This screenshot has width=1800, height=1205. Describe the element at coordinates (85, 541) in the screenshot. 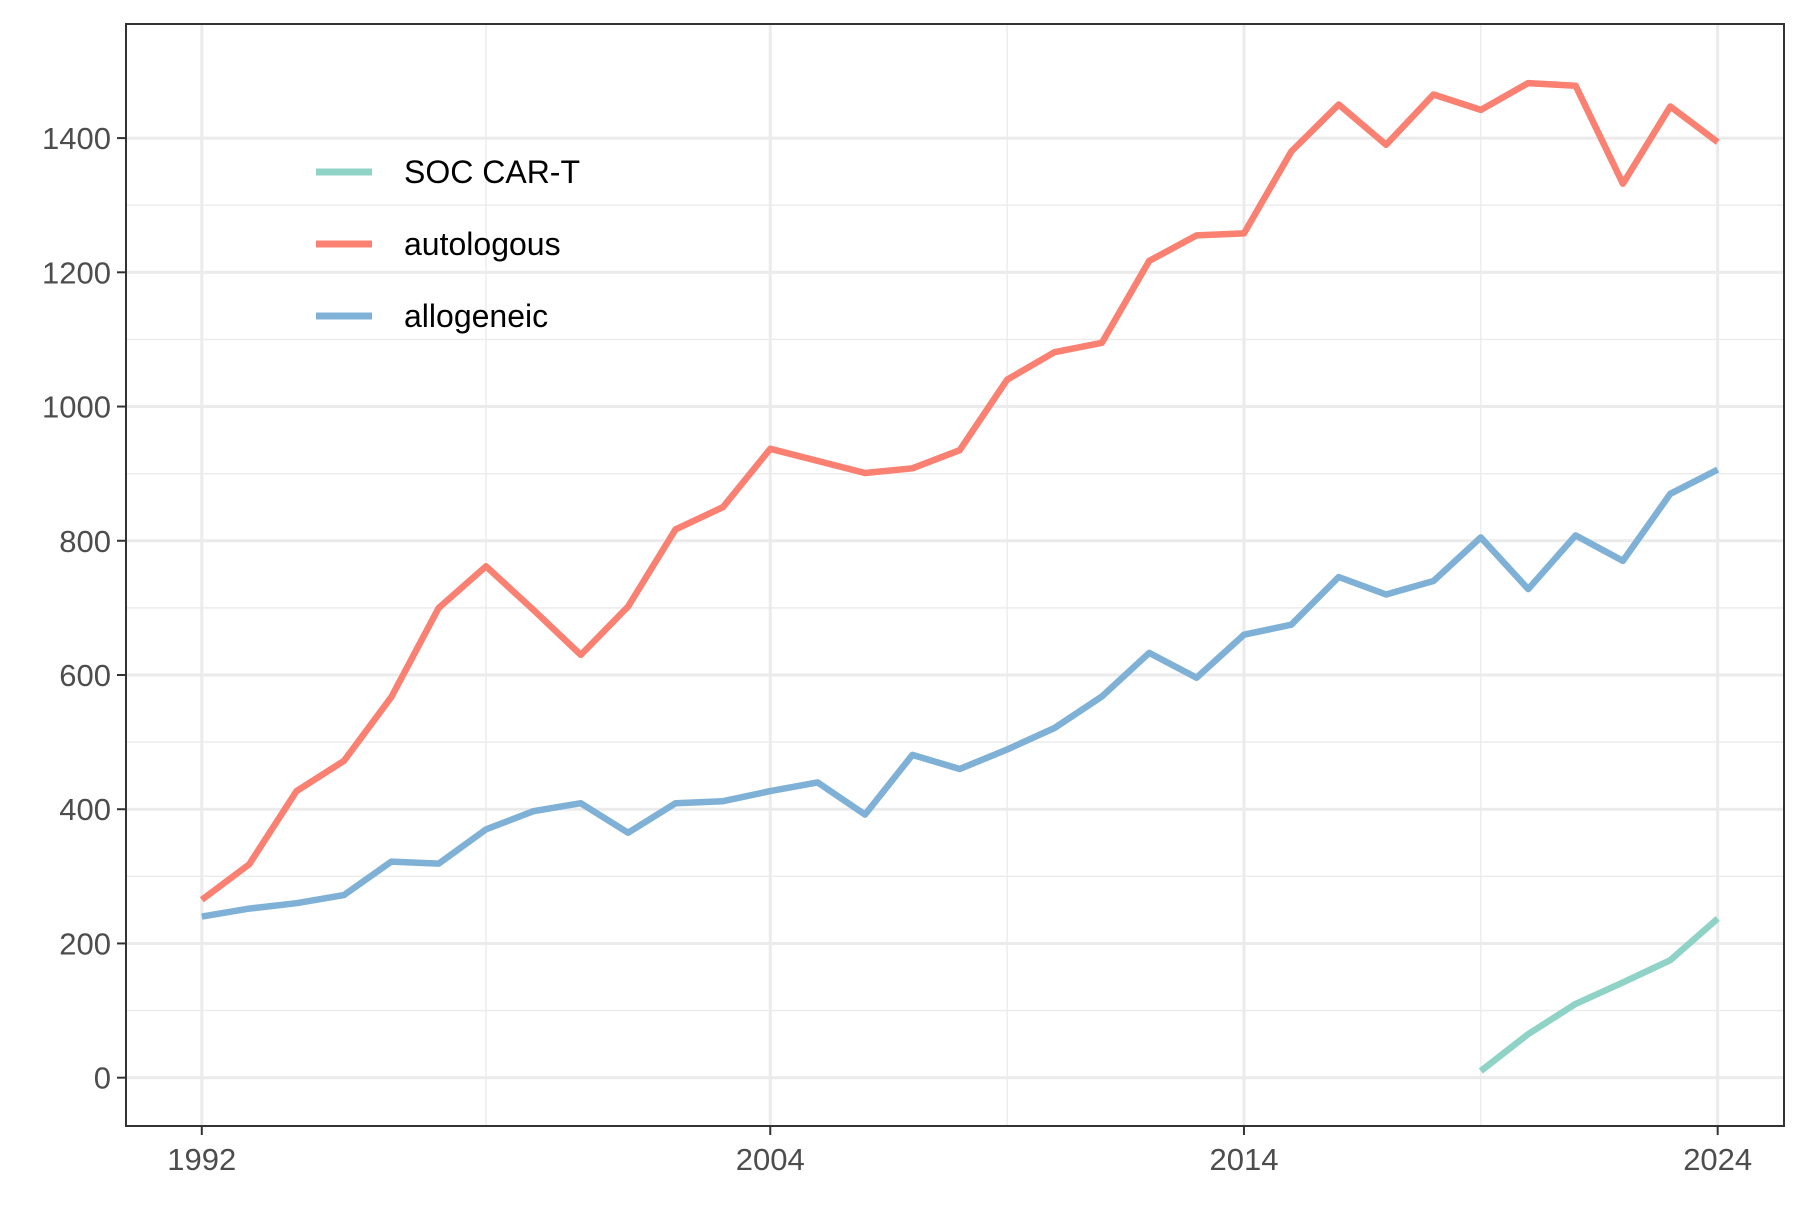

I see `y-tick-label: 800` at that location.